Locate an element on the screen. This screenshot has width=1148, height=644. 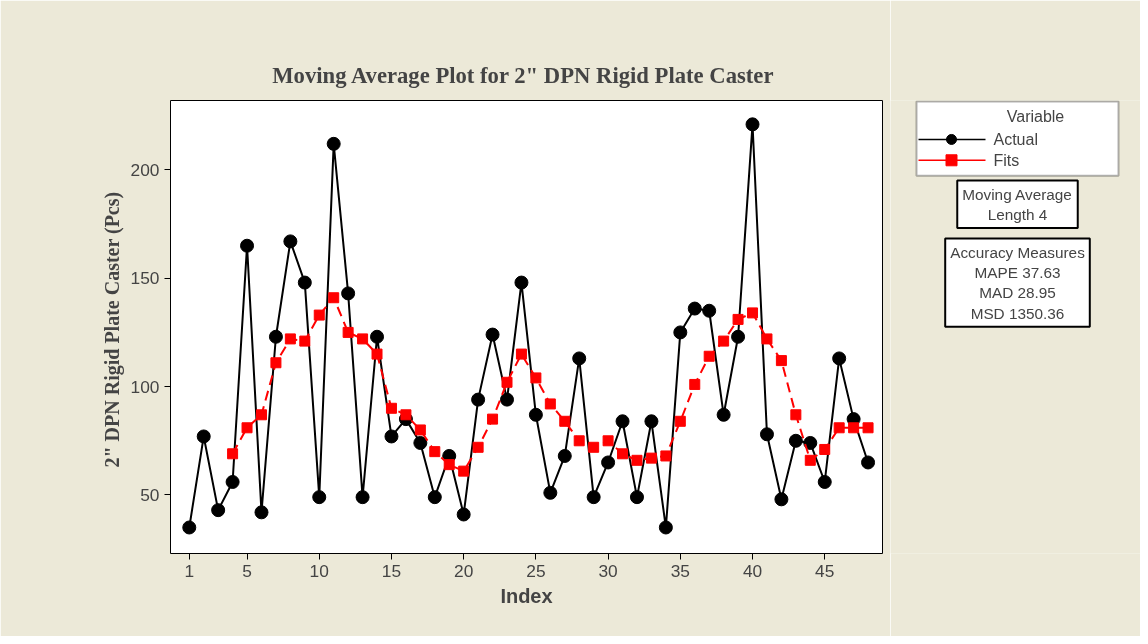
chart-title: Moving Average Plot for 2" DPN Rigid Plate Caster is located at coordinates (523, 75).